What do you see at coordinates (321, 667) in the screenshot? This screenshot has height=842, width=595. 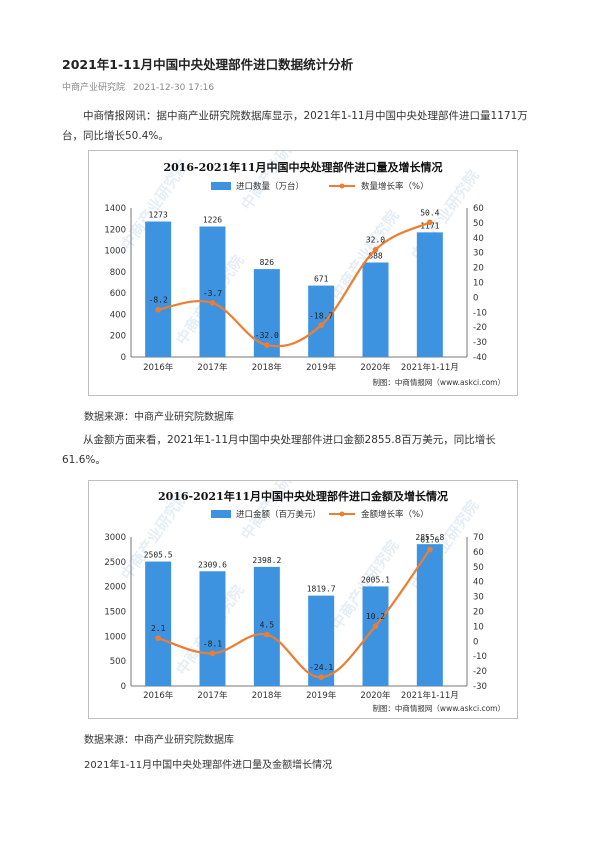 I see `line-value-label: -24.1` at bounding box center [321, 667].